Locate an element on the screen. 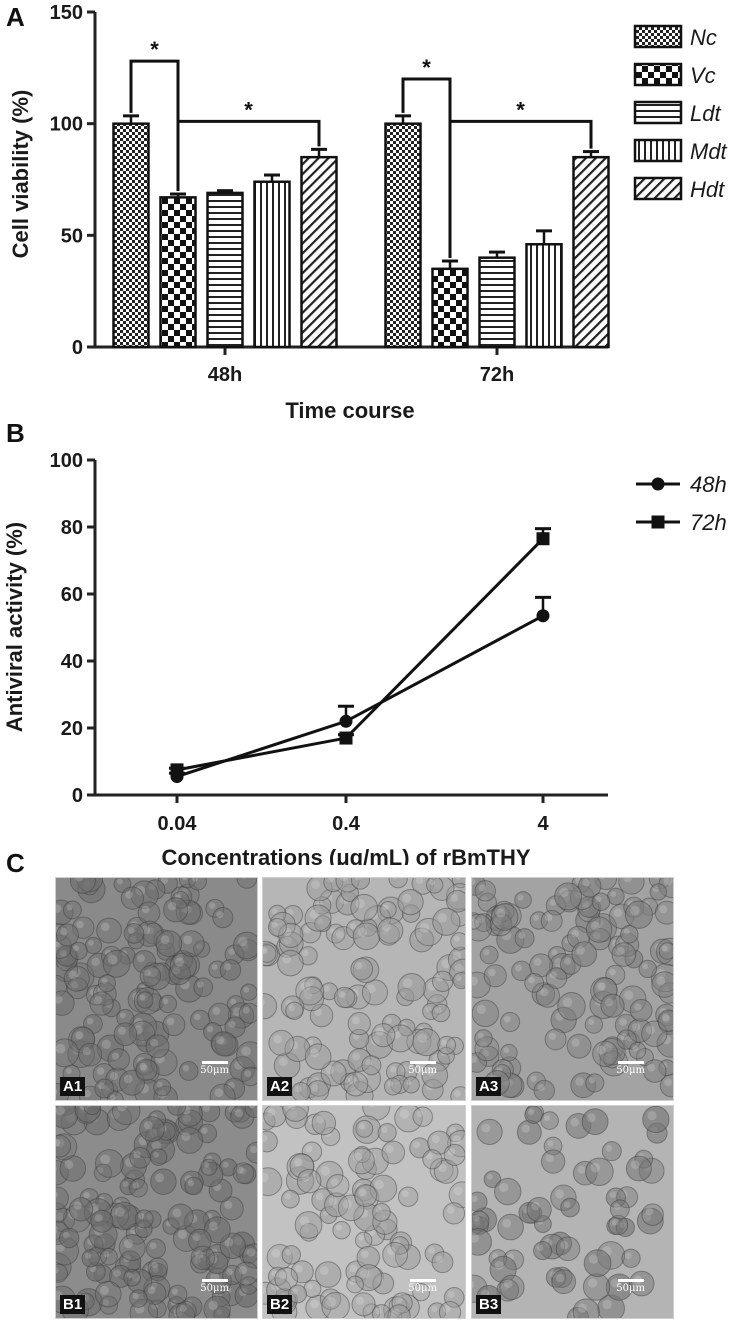 The image size is (742, 1331). legend-swatch-hdt is located at coordinates (658, 188).